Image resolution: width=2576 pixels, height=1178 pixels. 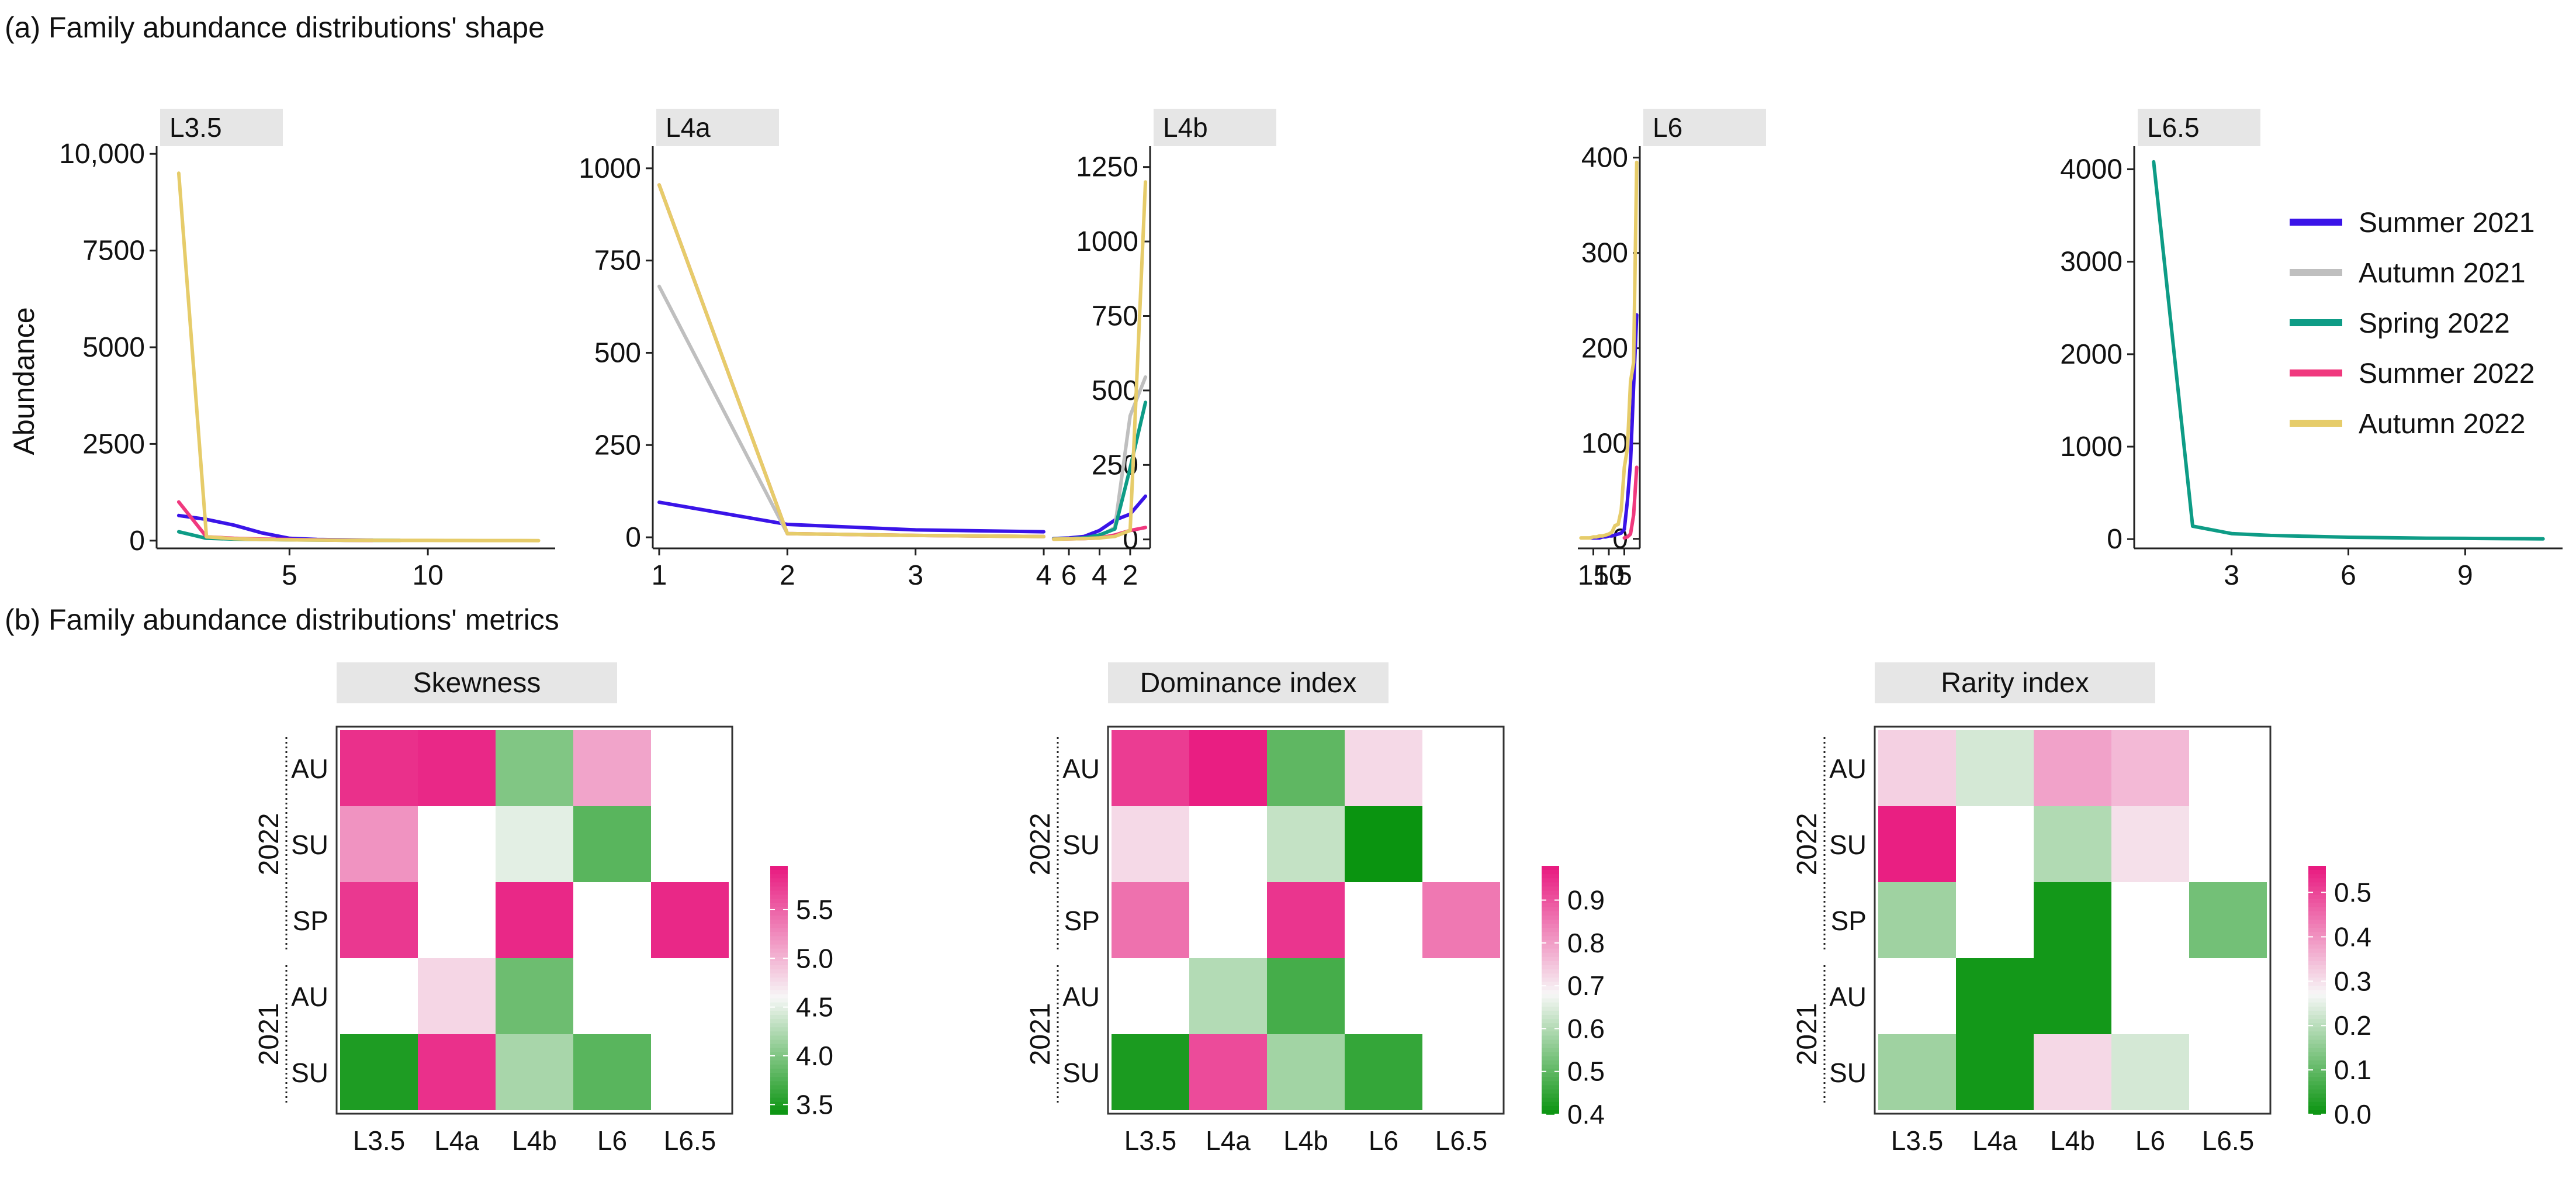 I want to click on y-tick-label: 500, so click(x=618, y=352).